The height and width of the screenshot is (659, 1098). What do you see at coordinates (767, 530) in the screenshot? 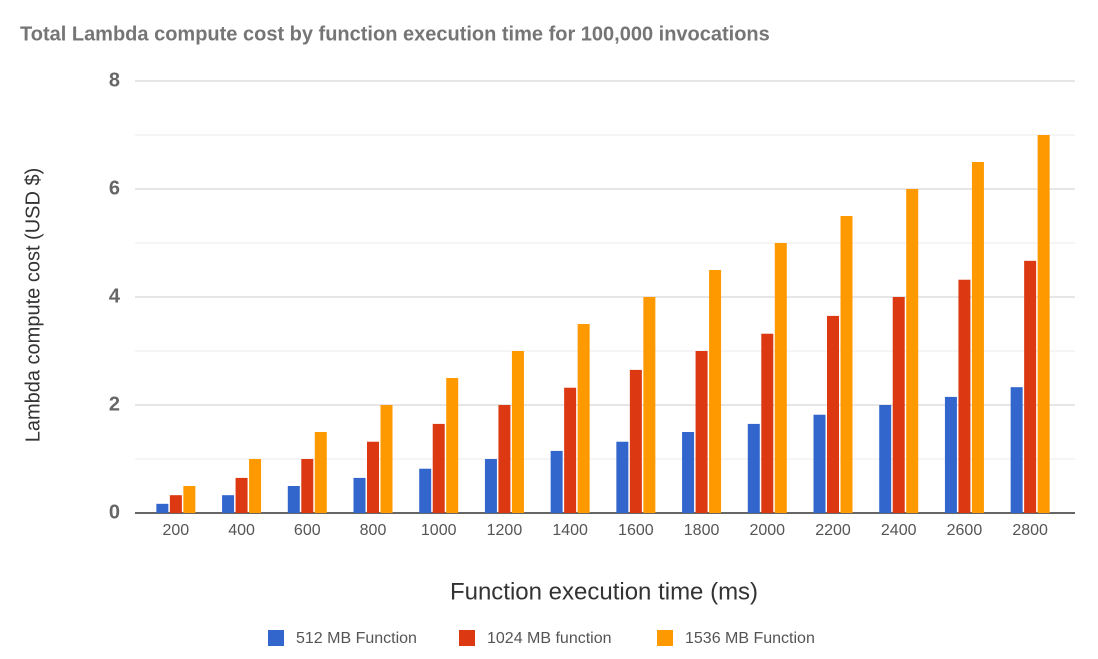
I see `x-tick-label: 2000` at bounding box center [767, 530].